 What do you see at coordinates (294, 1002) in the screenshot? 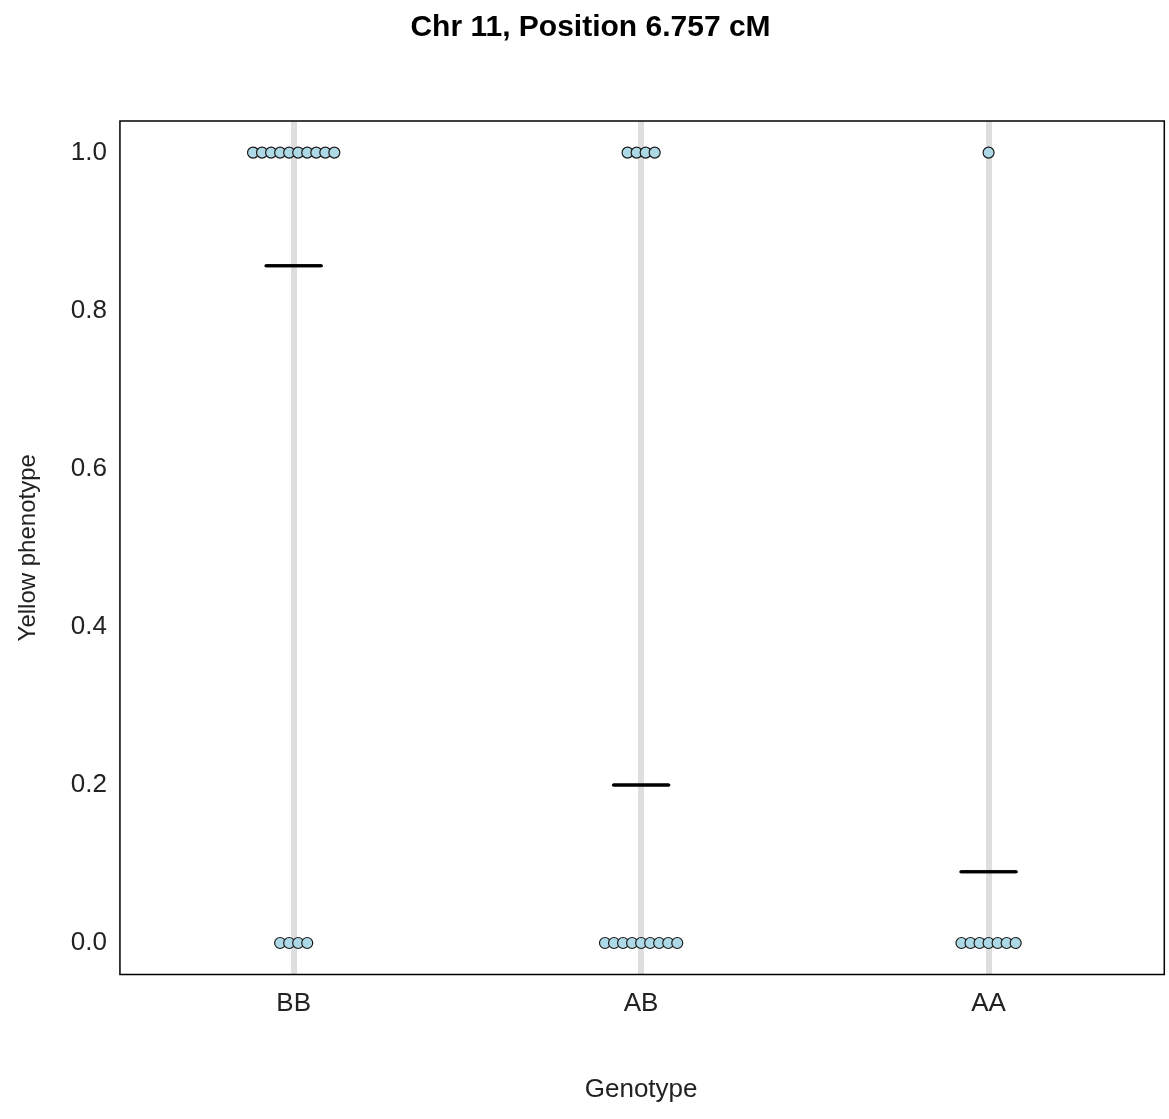
I see `x-tick-label: BB` at bounding box center [294, 1002].